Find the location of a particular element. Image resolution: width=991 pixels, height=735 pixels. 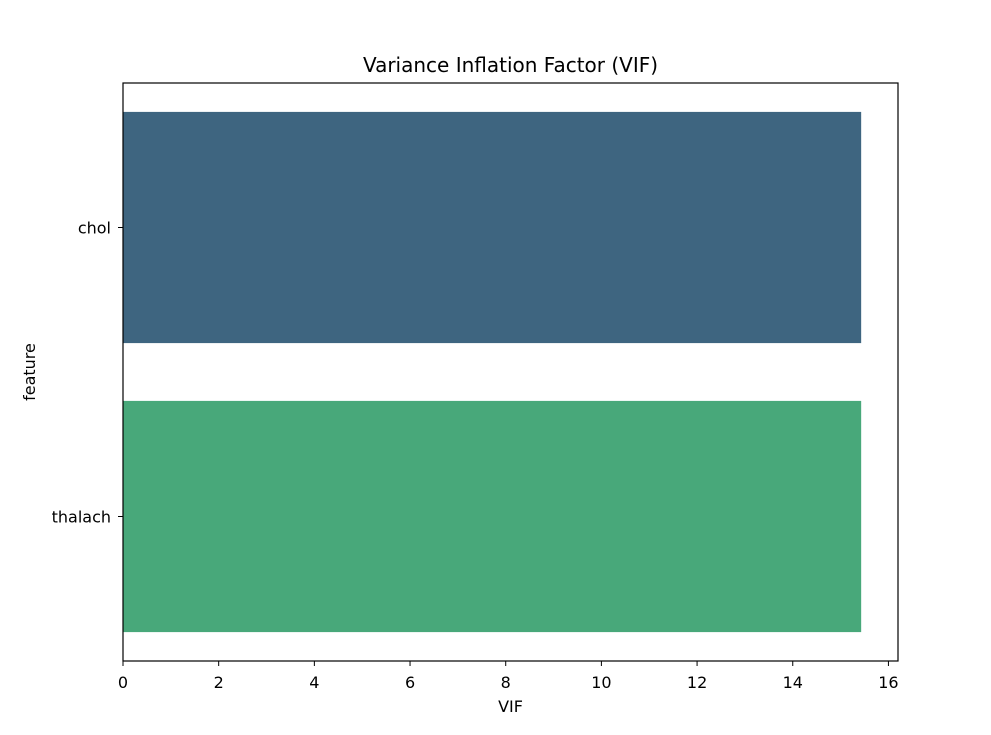

y-tick-label-thalach: thalach is located at coordinates (81, 517).